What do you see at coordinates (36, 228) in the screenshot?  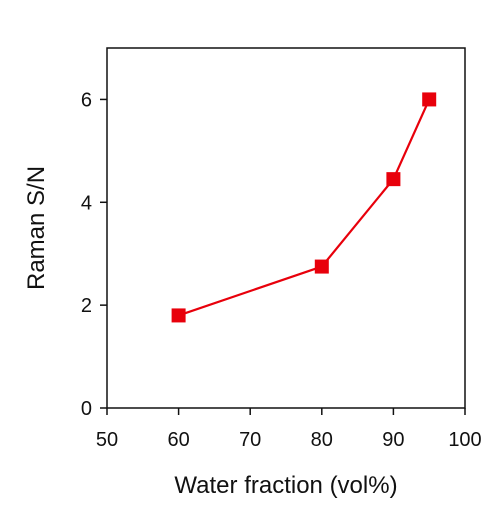 I see `y-axis-title: Raman S/N` at bounding box center [36, 228].